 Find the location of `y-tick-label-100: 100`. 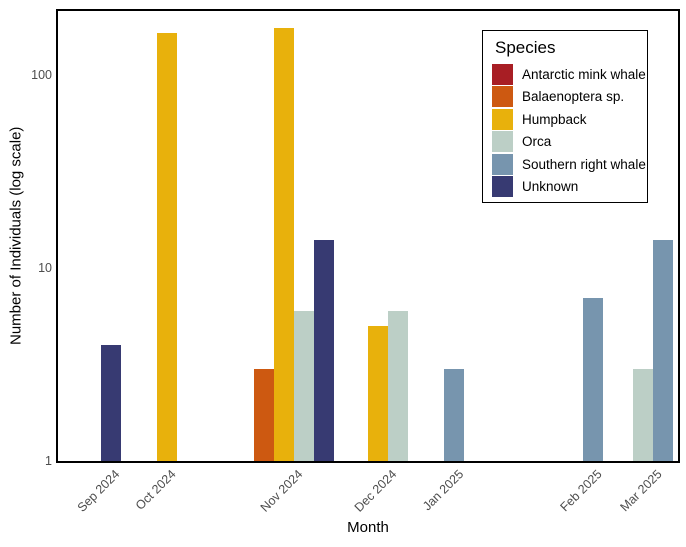

y-tick-label-100: 100 is located at coordinates (41, 75).